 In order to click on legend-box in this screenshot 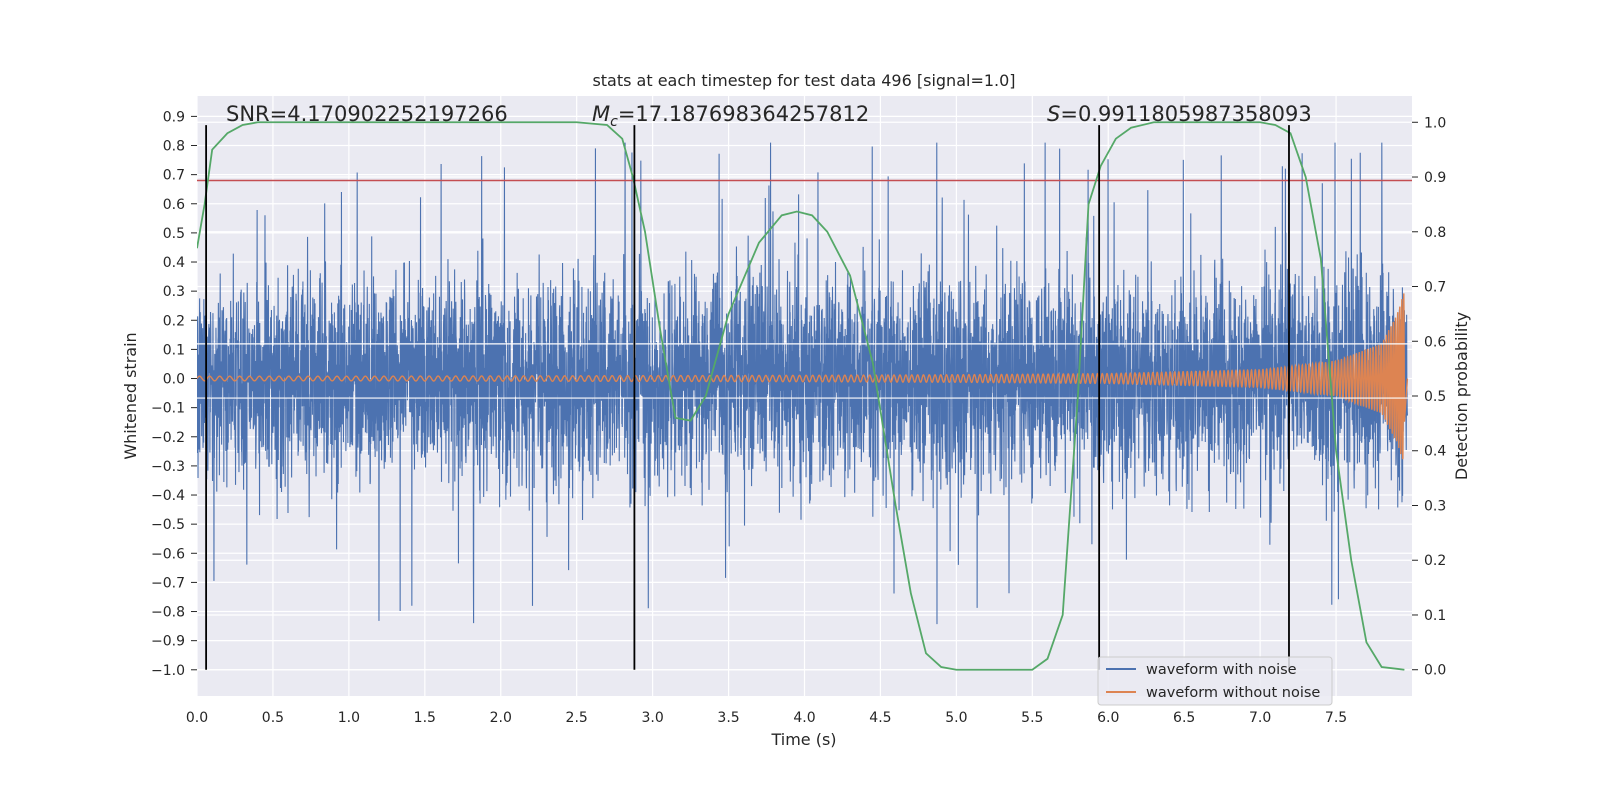, I will do `click(1215, 681)`.